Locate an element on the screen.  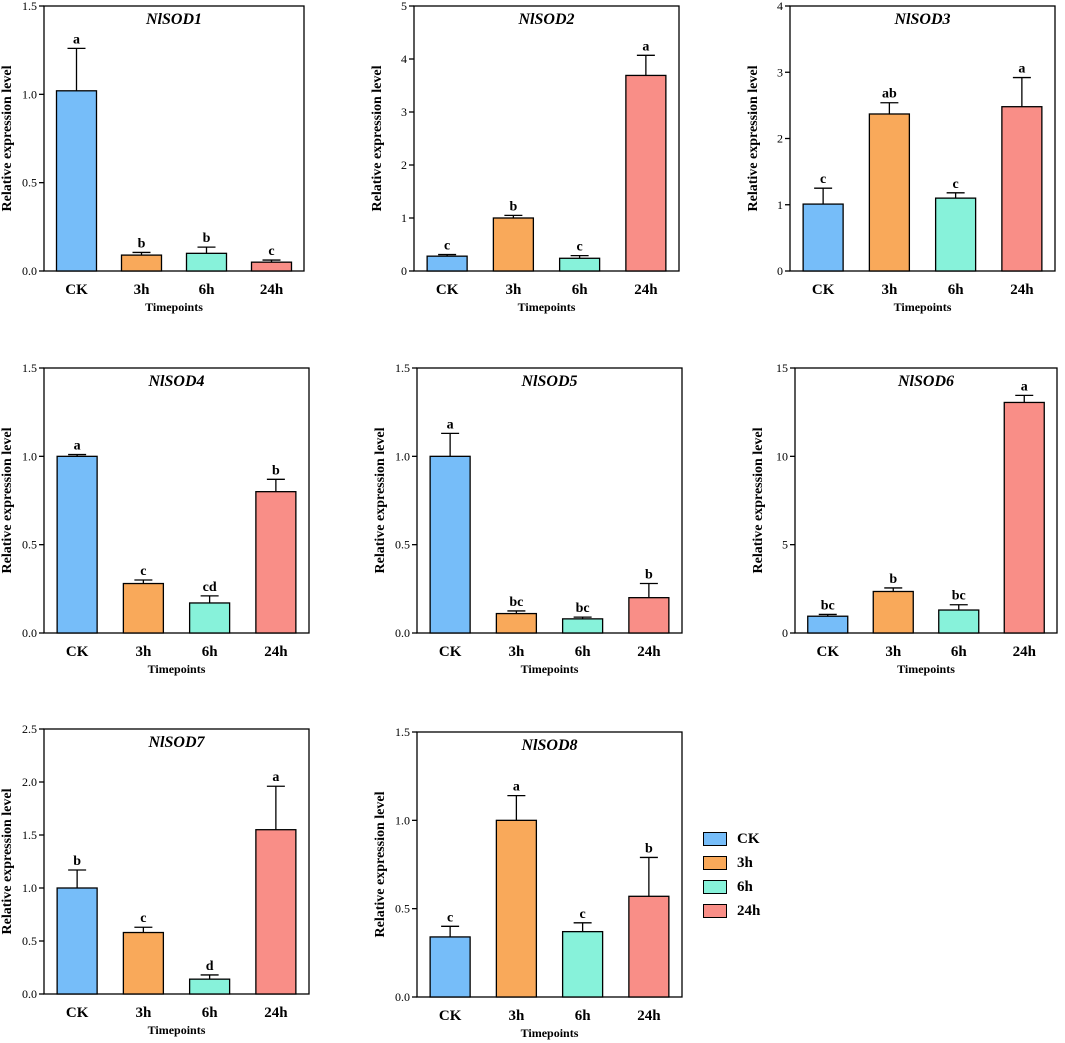
chart-5-ytick-label: 1.0 is located at coordinates (402, 456).